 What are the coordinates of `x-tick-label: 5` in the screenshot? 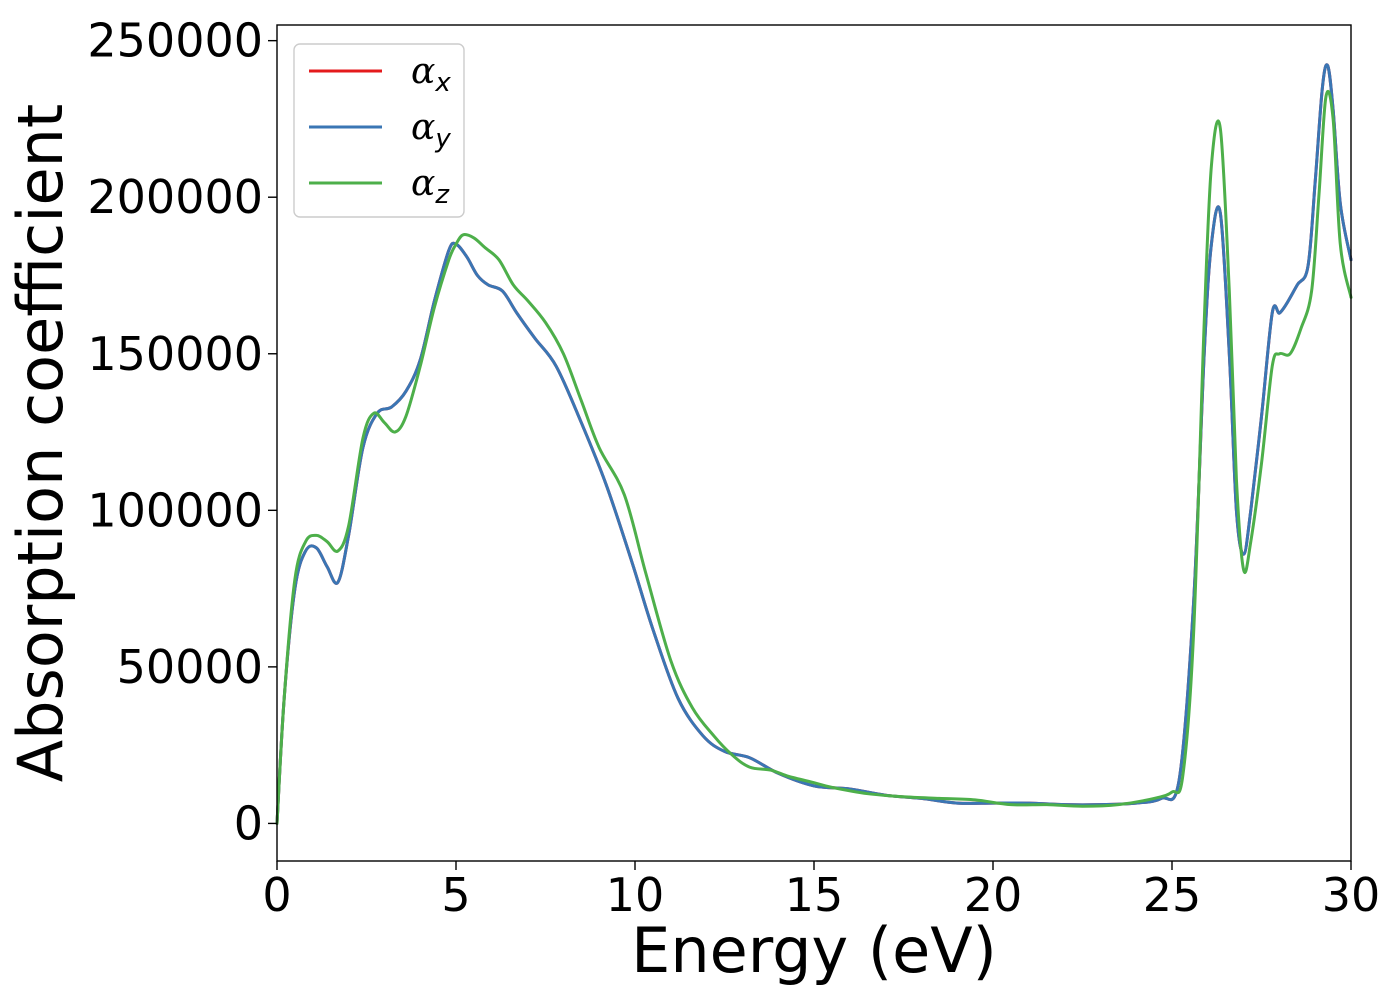 It's located at (455, 895).